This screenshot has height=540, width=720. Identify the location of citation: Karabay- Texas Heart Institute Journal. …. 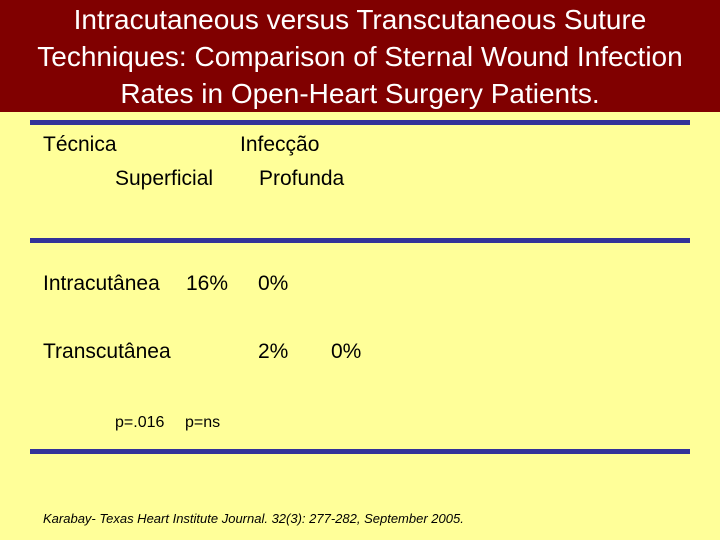
(253, 518).